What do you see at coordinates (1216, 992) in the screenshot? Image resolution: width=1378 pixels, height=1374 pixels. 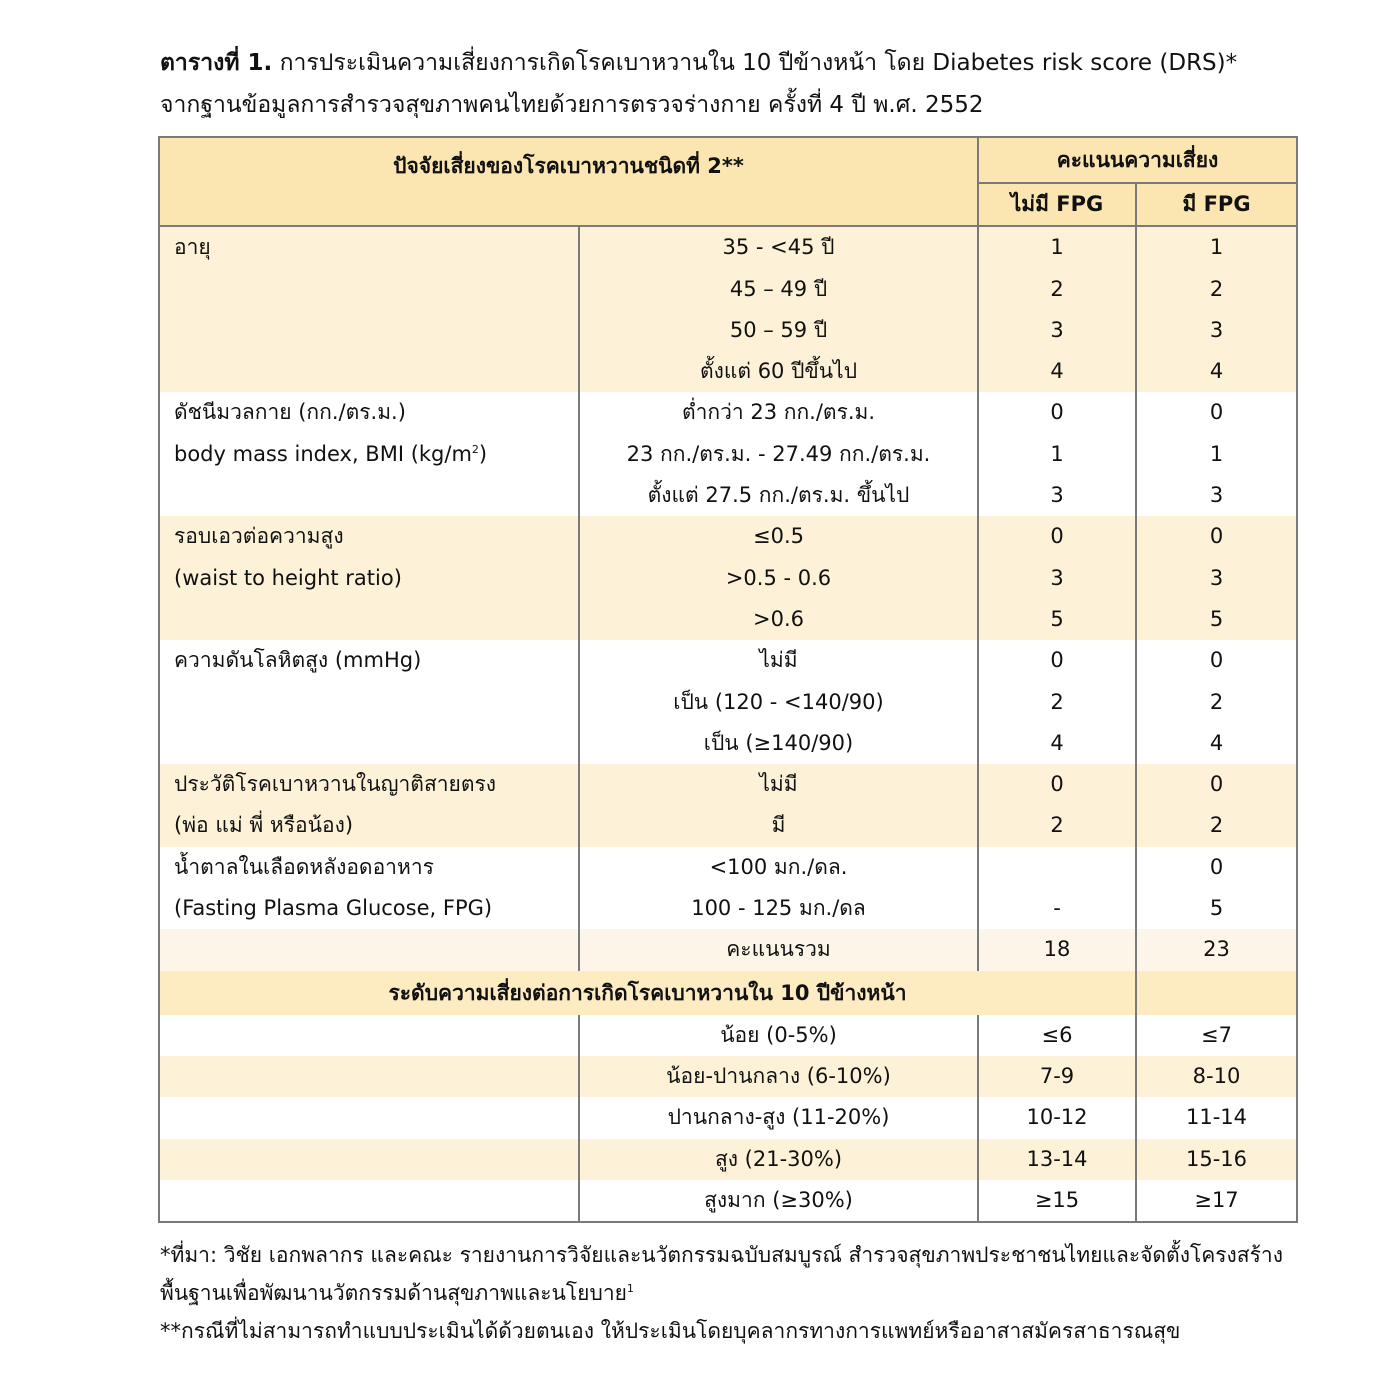 I see `risk-header-spacer` at bounding box center [1216, 992].